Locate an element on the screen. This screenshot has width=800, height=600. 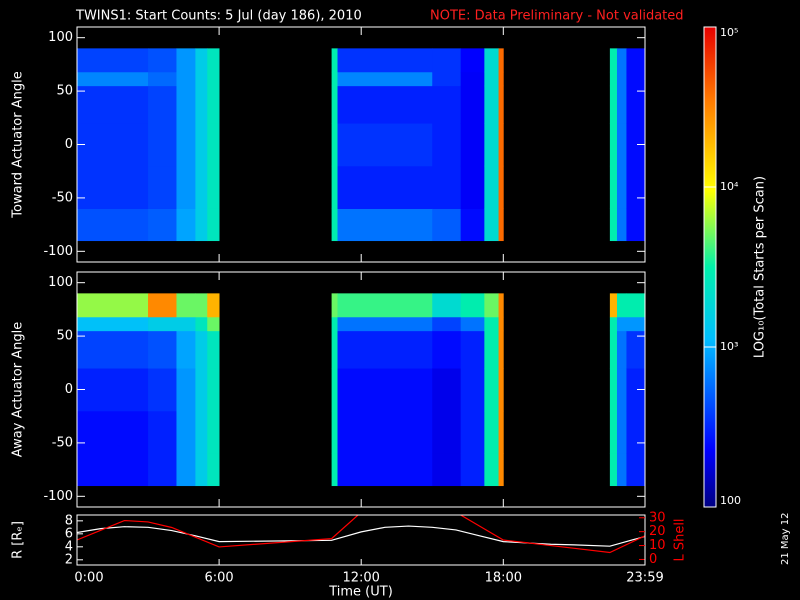
y2-tick-label: 20 is located at coordinates (657, 531).